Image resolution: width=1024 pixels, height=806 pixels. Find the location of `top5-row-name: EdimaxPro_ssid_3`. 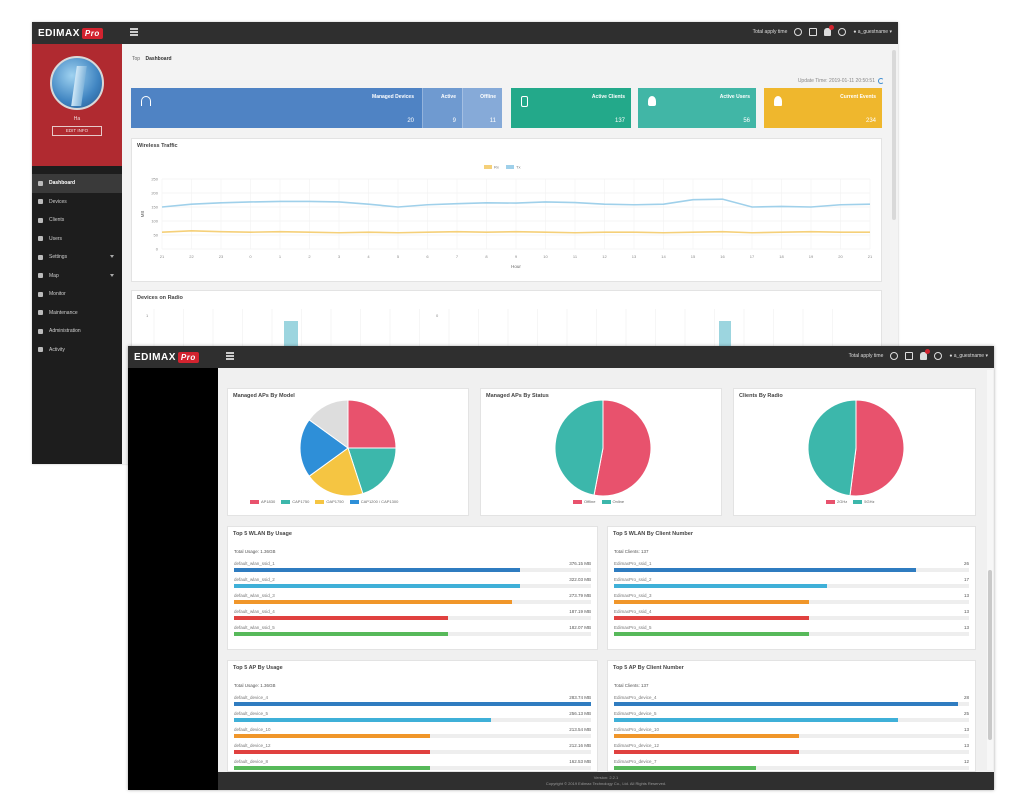

top5-row-name: EdimaxPro_ssid_3 is located at coordinates (633, 595).